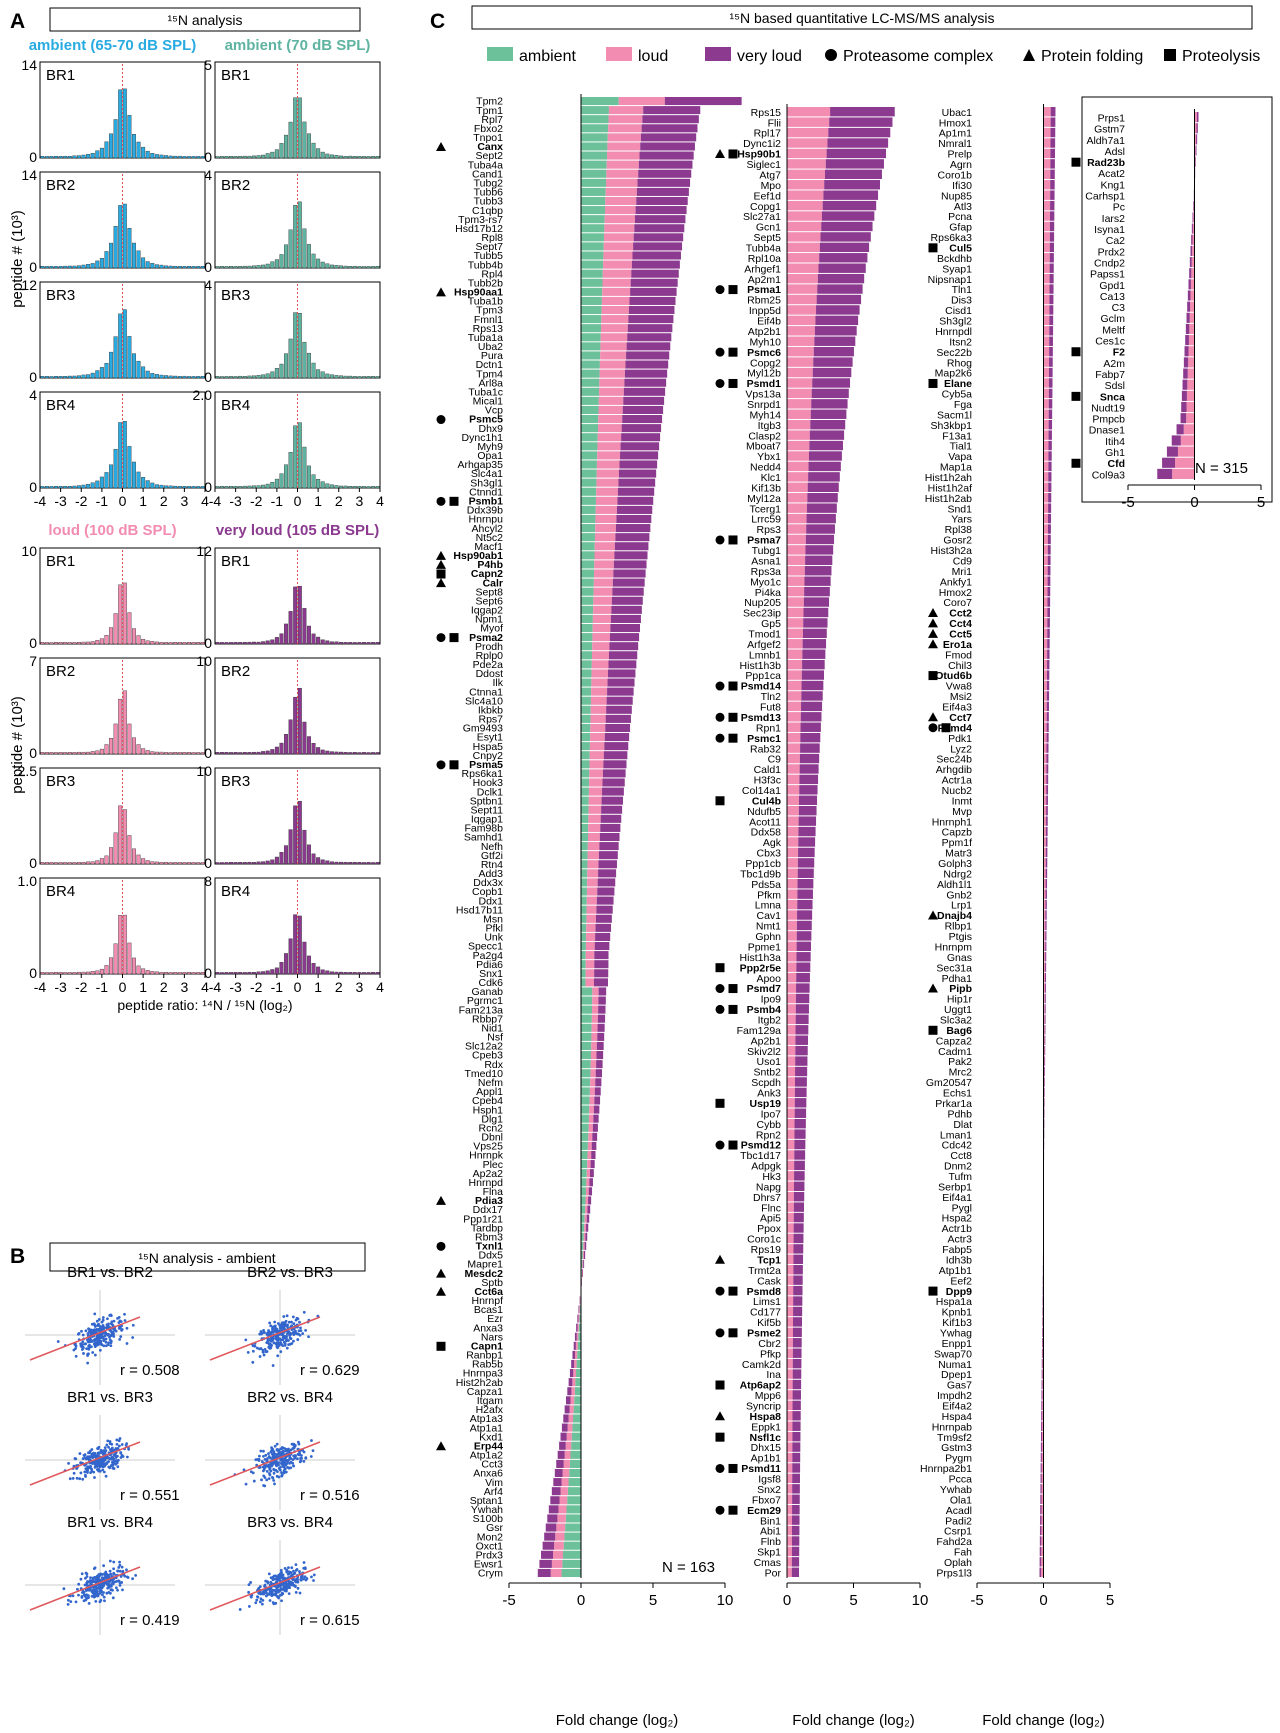 This screenshot has width=1280, height=1733. What do you see at coordinates (487, 529) in the screenshot?
I see `protein-label: Ahcyl2` at bounding box center [487, 529].